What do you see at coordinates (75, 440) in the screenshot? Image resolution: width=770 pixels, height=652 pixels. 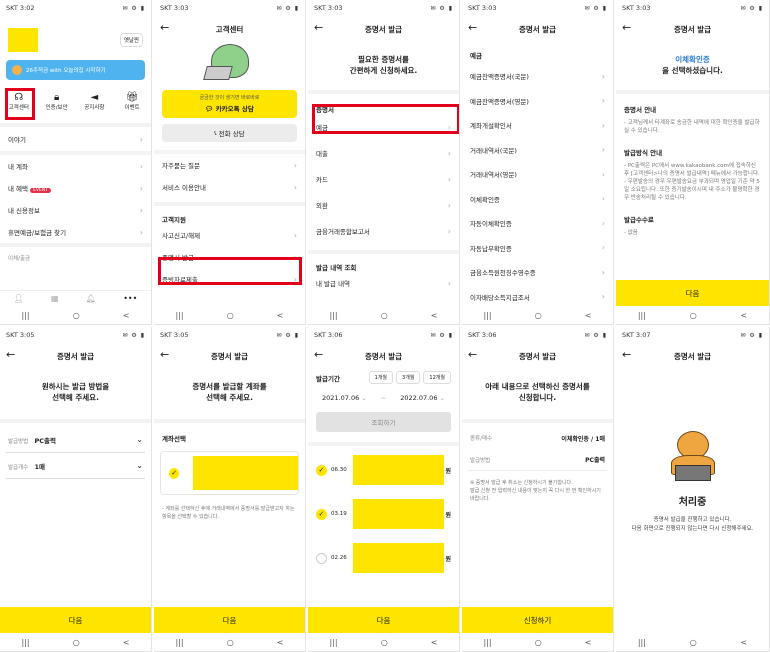 I see `issue-method-select: 발급방법 PC출력 ⌄` at bounding box center [75, 440].